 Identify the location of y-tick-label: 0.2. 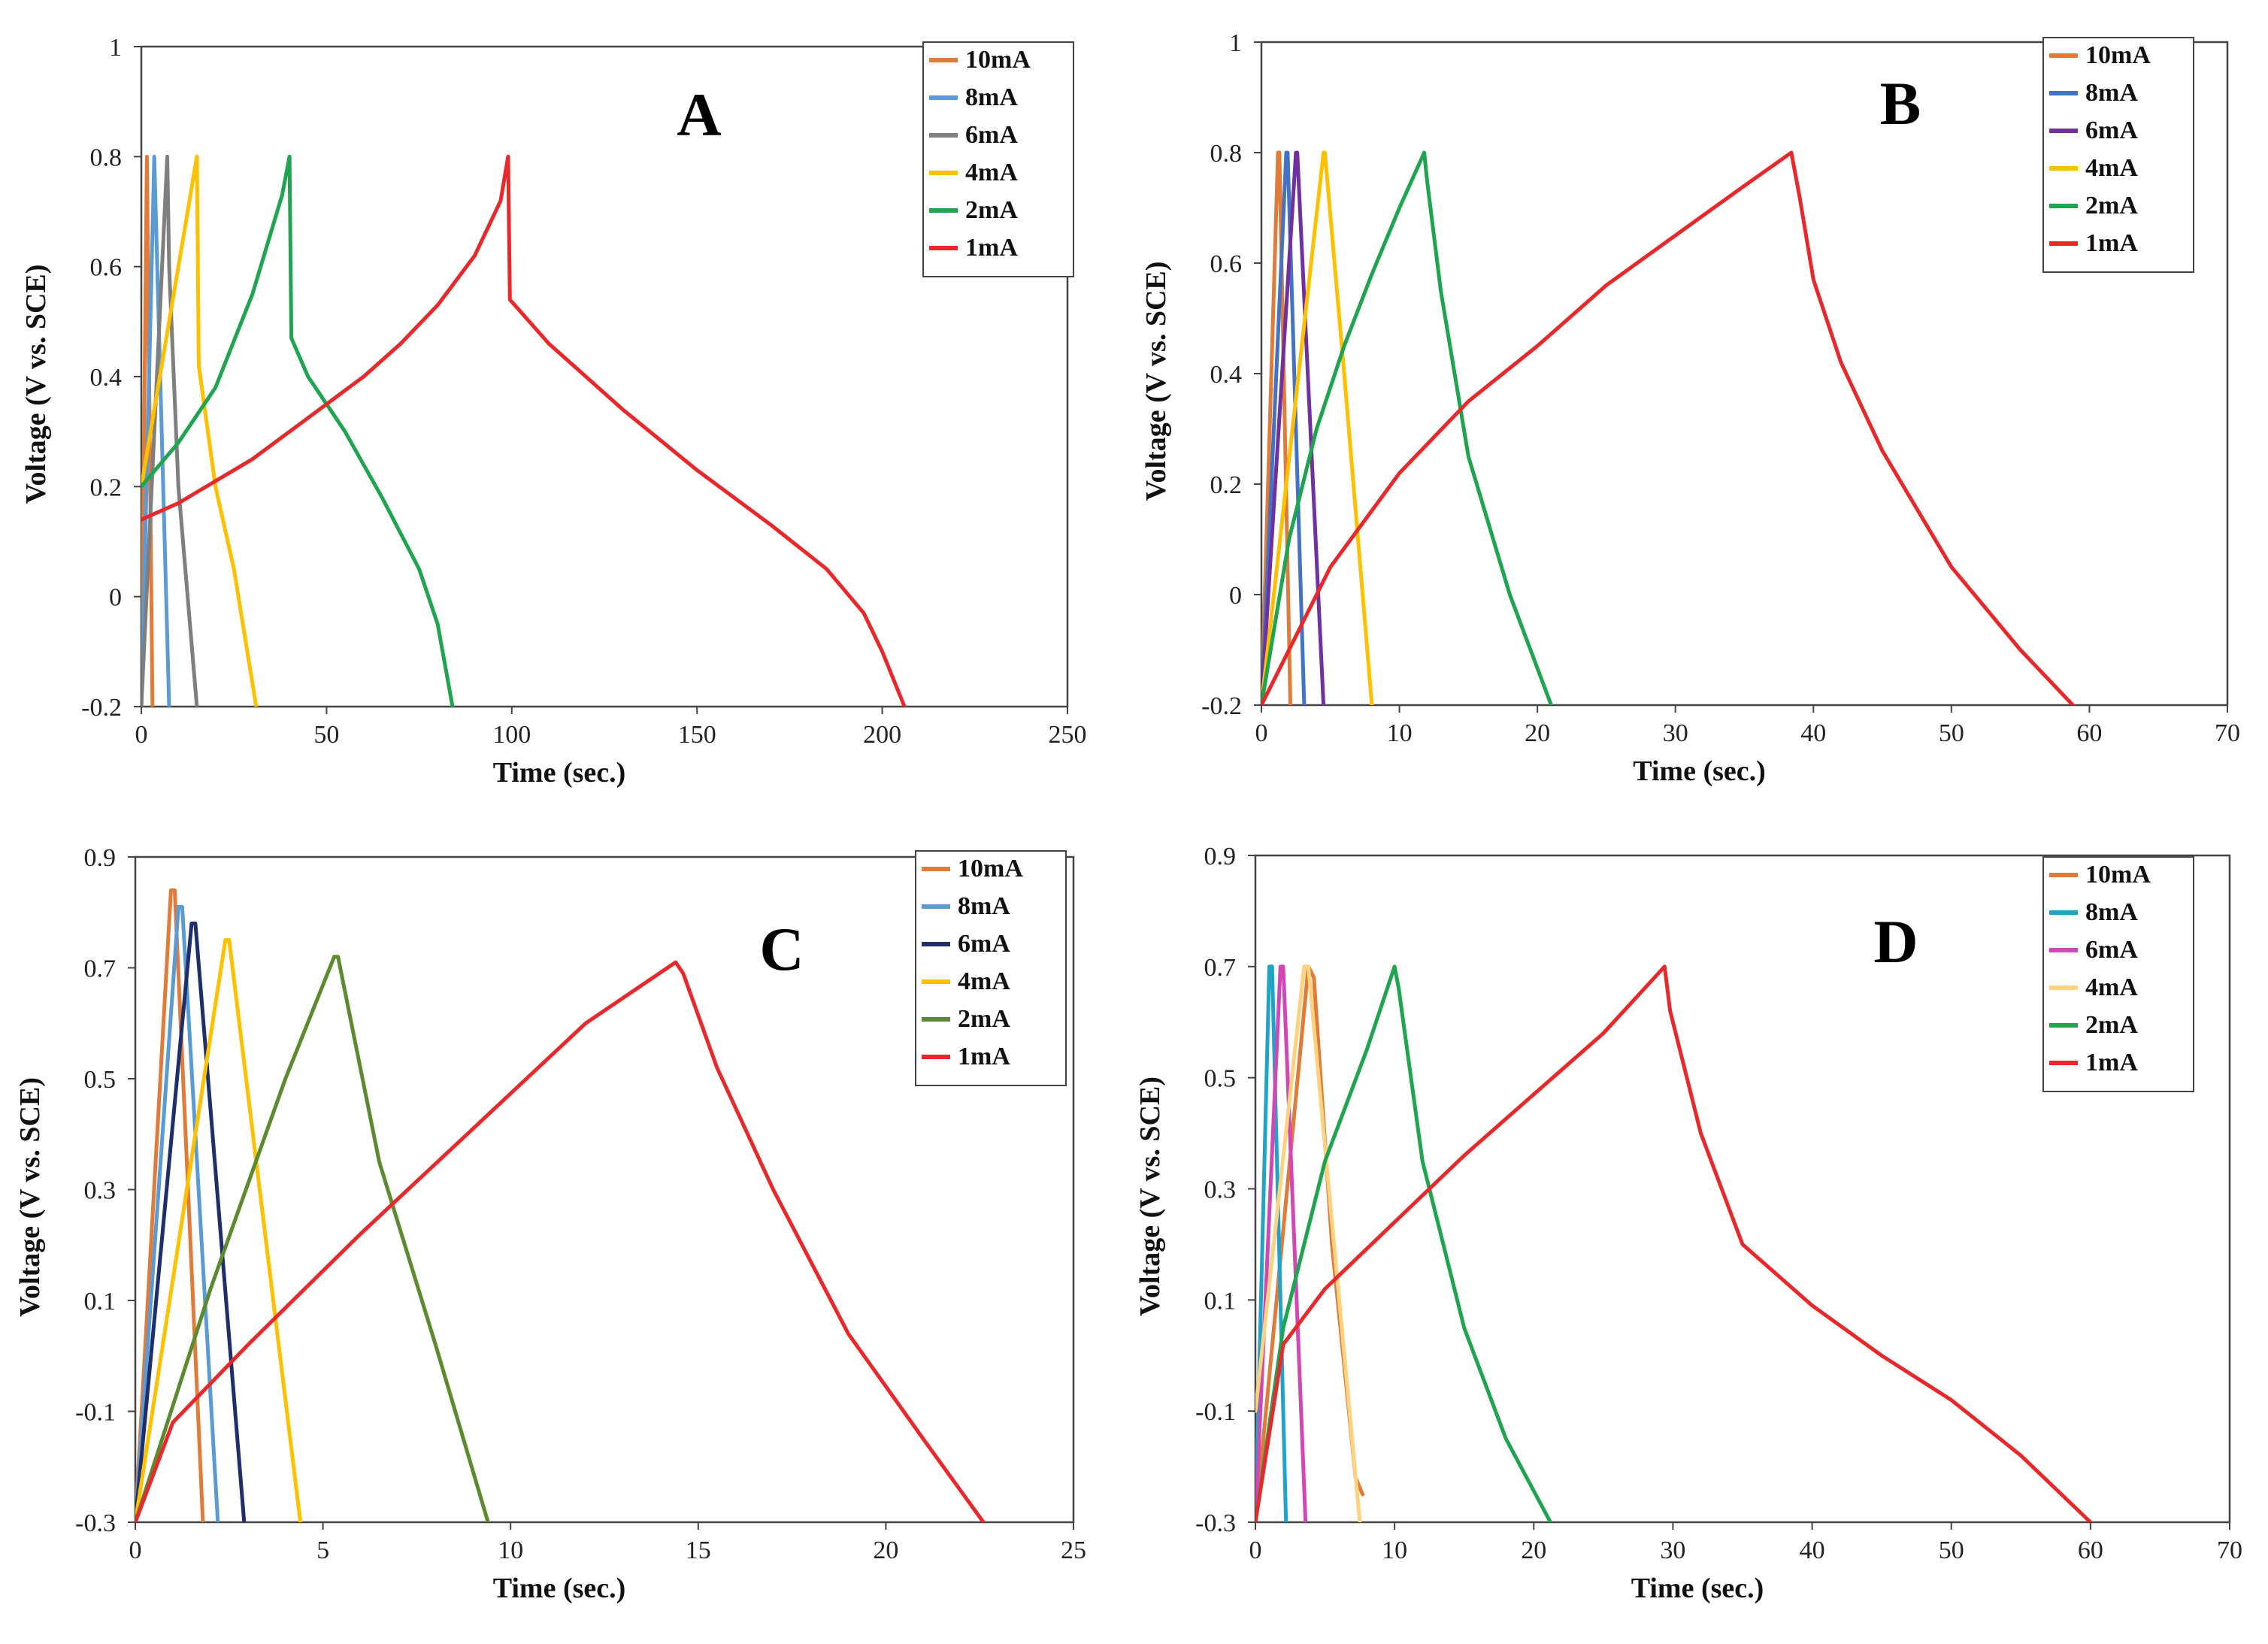
(1226, 485).